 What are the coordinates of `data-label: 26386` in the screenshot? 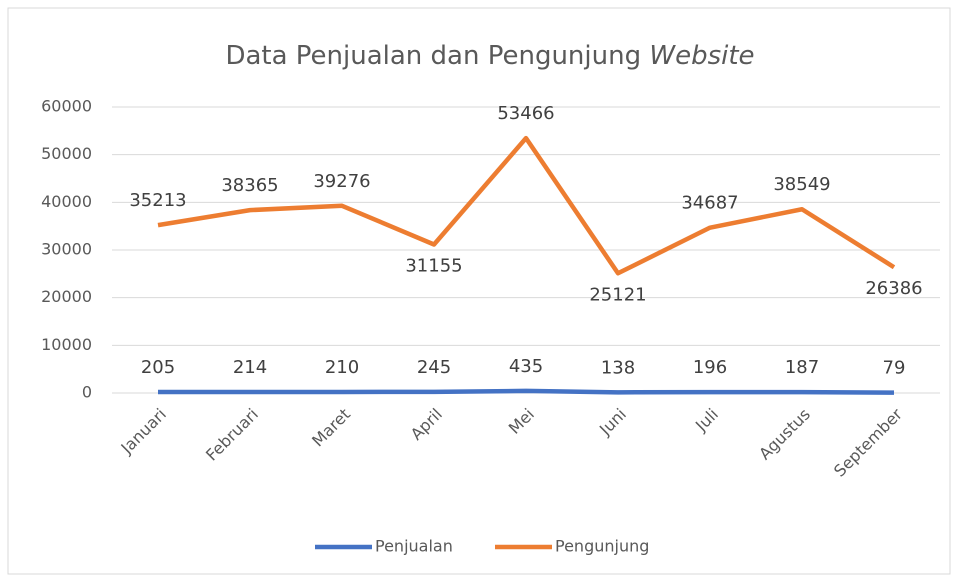 It's located at (893, 288).